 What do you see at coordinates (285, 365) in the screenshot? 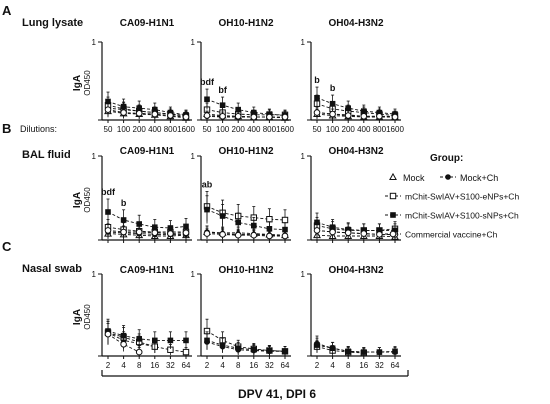
I see `x-tick-label: 64` at bounding box center [285, 365].